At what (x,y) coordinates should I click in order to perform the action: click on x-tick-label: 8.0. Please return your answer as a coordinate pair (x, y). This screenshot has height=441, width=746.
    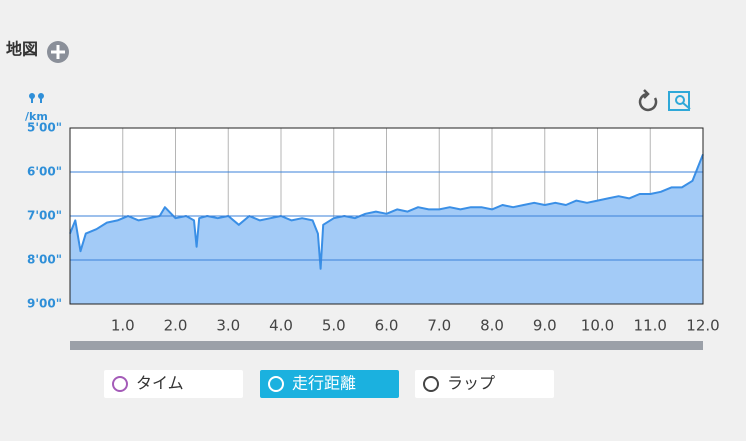
    Looking at the image, I should click on (492, 326).